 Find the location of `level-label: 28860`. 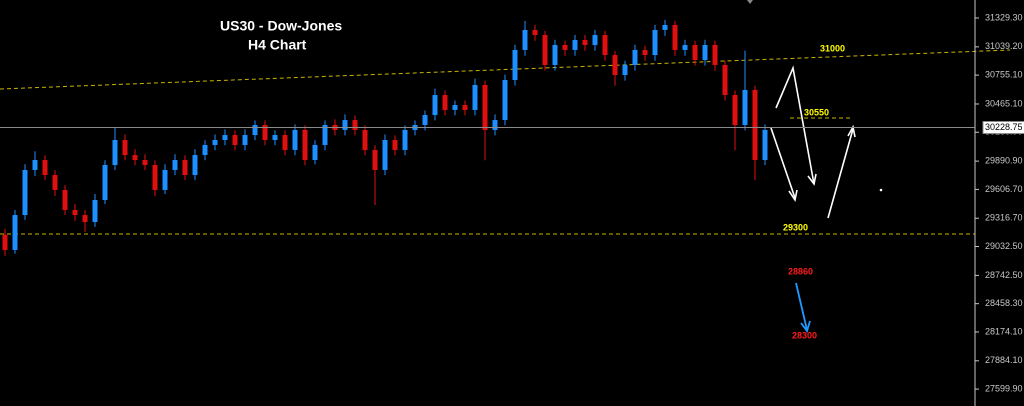

level-label: 28860 is located at coordinates (800, 271).